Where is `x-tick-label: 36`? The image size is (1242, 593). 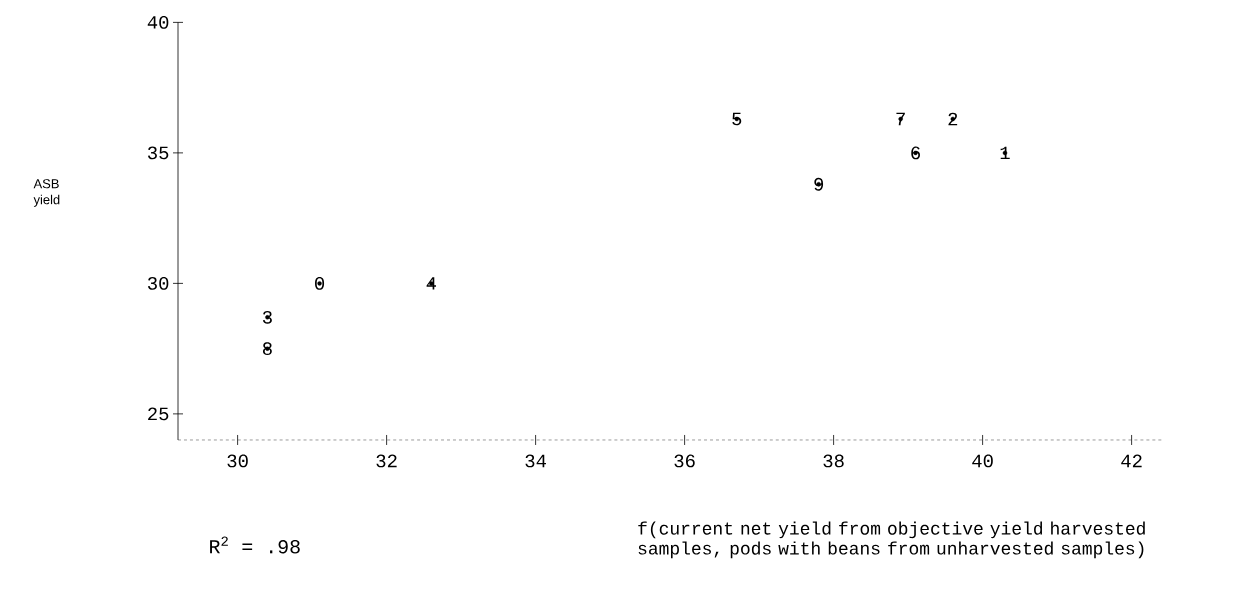
x-tick-label: 36 is located at coordinates (684, 461).